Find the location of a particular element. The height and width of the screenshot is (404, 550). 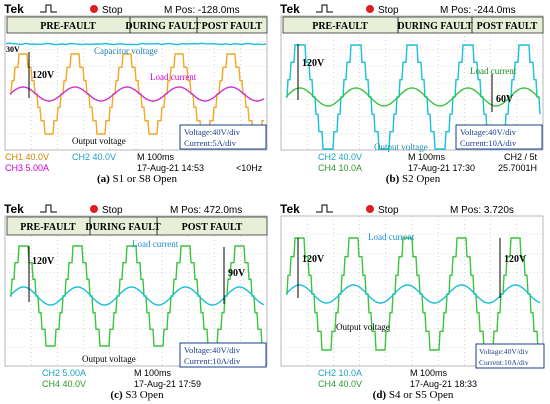

footer-freq: <10Hz is located at coordinates (249, 168).